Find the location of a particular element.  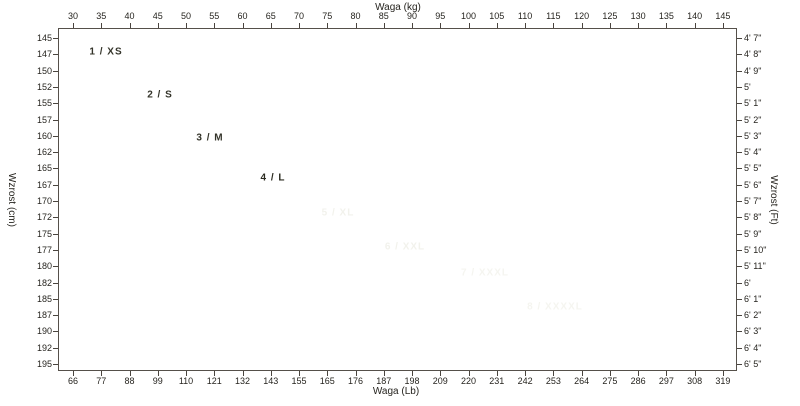

size-label-s: 2 / S is located at coordinates (160, 95).